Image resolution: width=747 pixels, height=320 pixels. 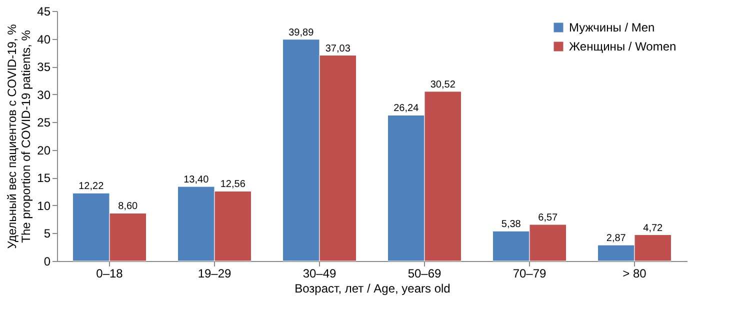 What do you see at coordinates (612, 27) in the screenshot?
I see `legend-label: Мужчины / Men` at bounding box center [612, 27].